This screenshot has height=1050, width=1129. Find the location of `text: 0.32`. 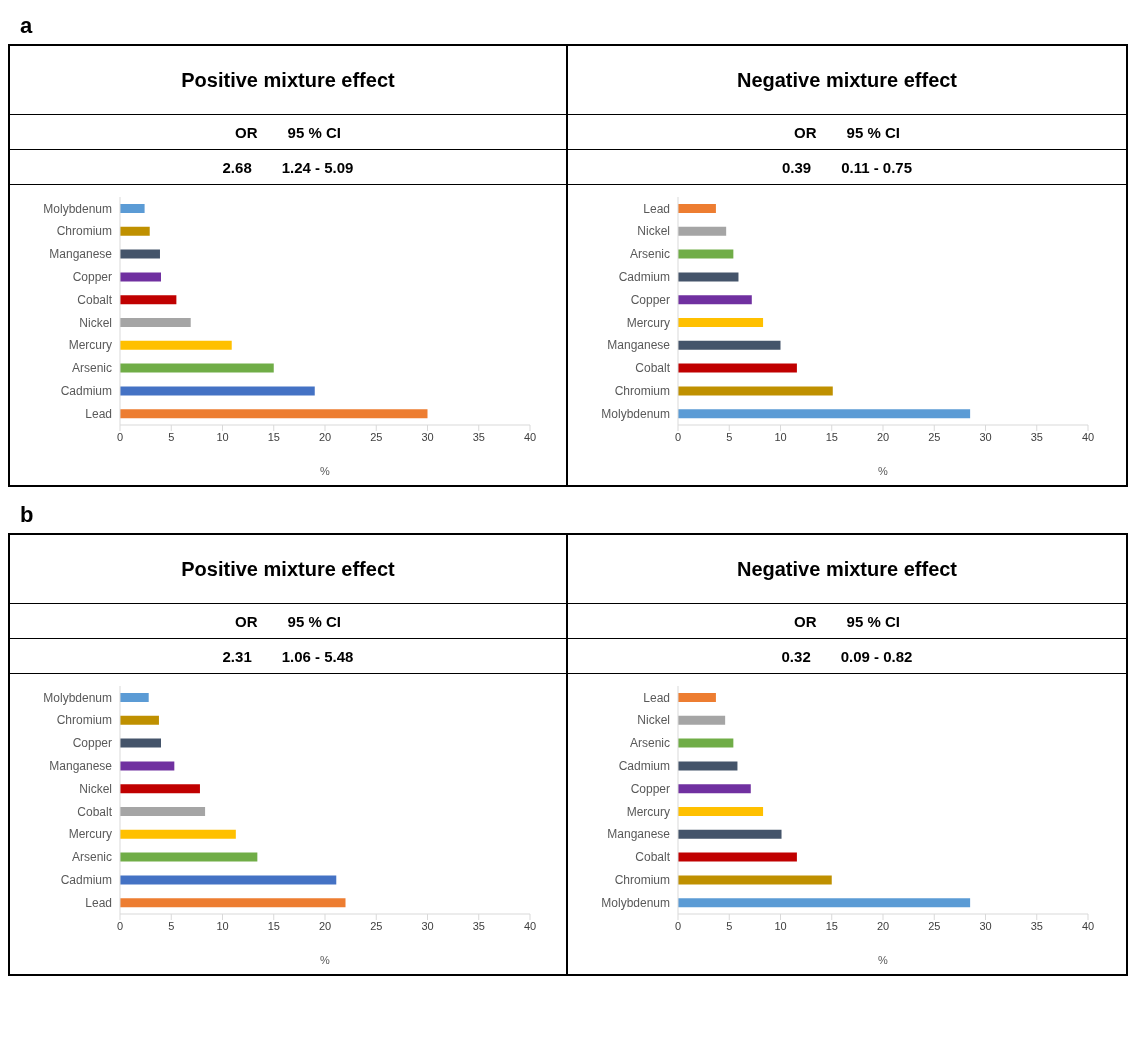

text: 0.32 is located at coordinates (796, 656).